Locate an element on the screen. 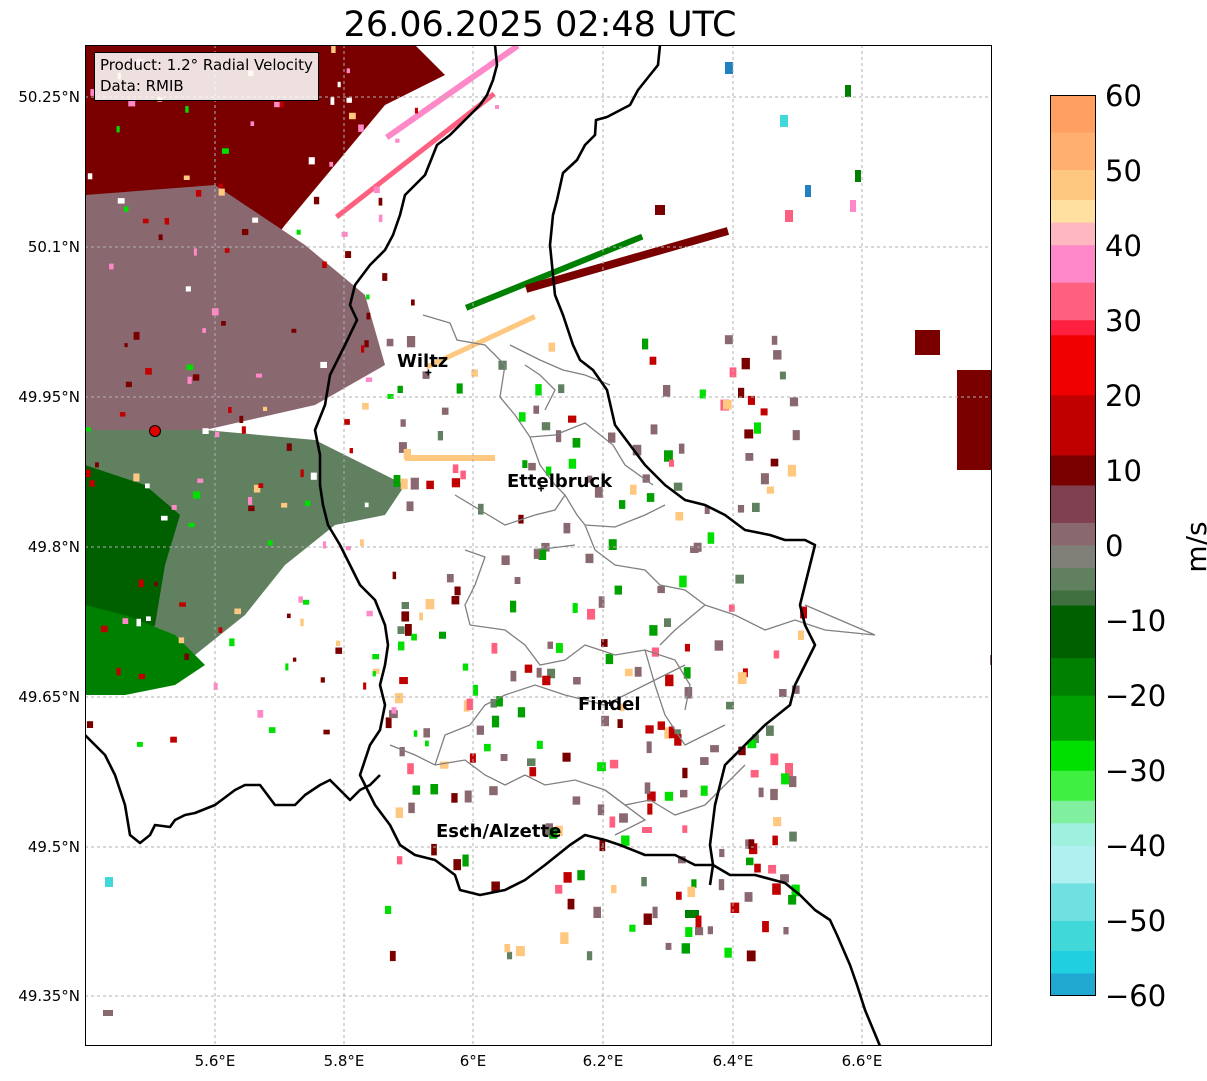  city-label-ettelbruck: Ettelbruck is located at coordinates (560, 481).